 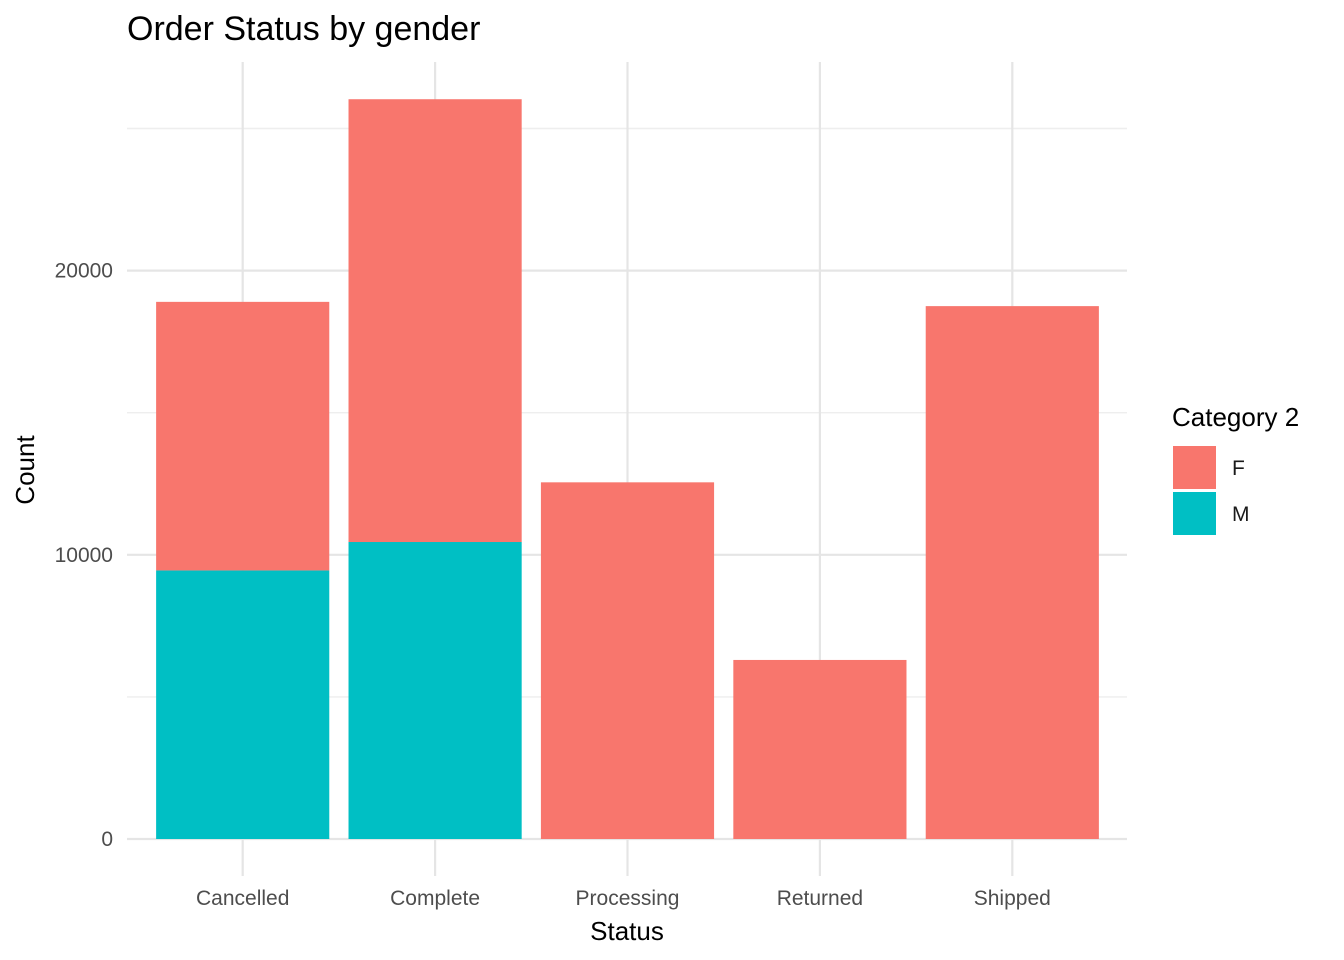 I want to click on legend-label-f: F, so click(x=1238, y=468).